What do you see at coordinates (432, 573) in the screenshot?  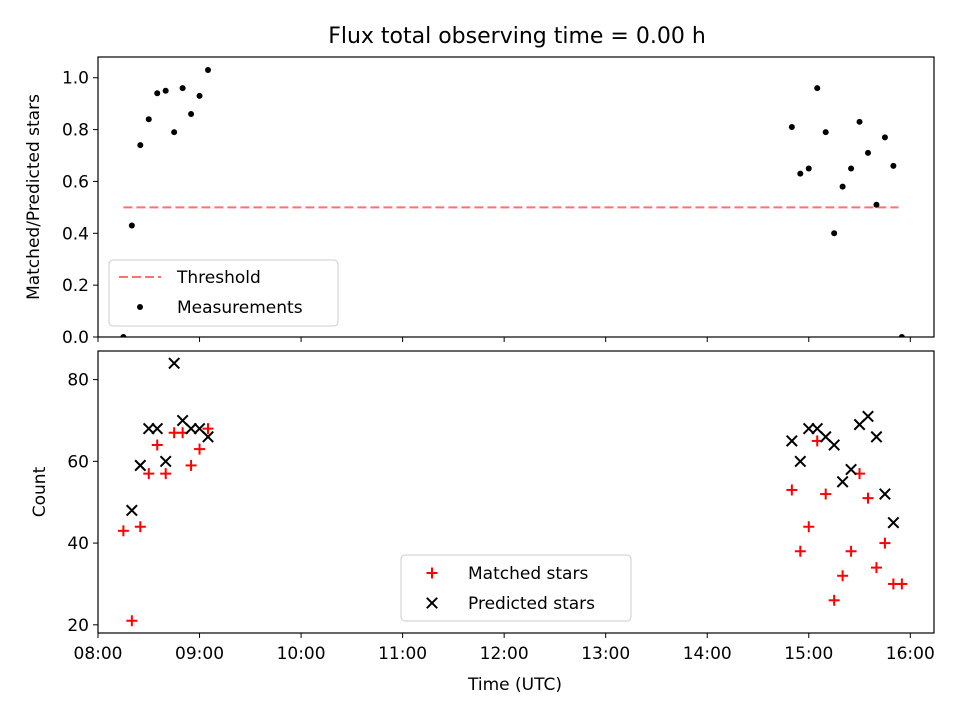 I see `legend-matched-swatch` at bounding box center [432, 573].